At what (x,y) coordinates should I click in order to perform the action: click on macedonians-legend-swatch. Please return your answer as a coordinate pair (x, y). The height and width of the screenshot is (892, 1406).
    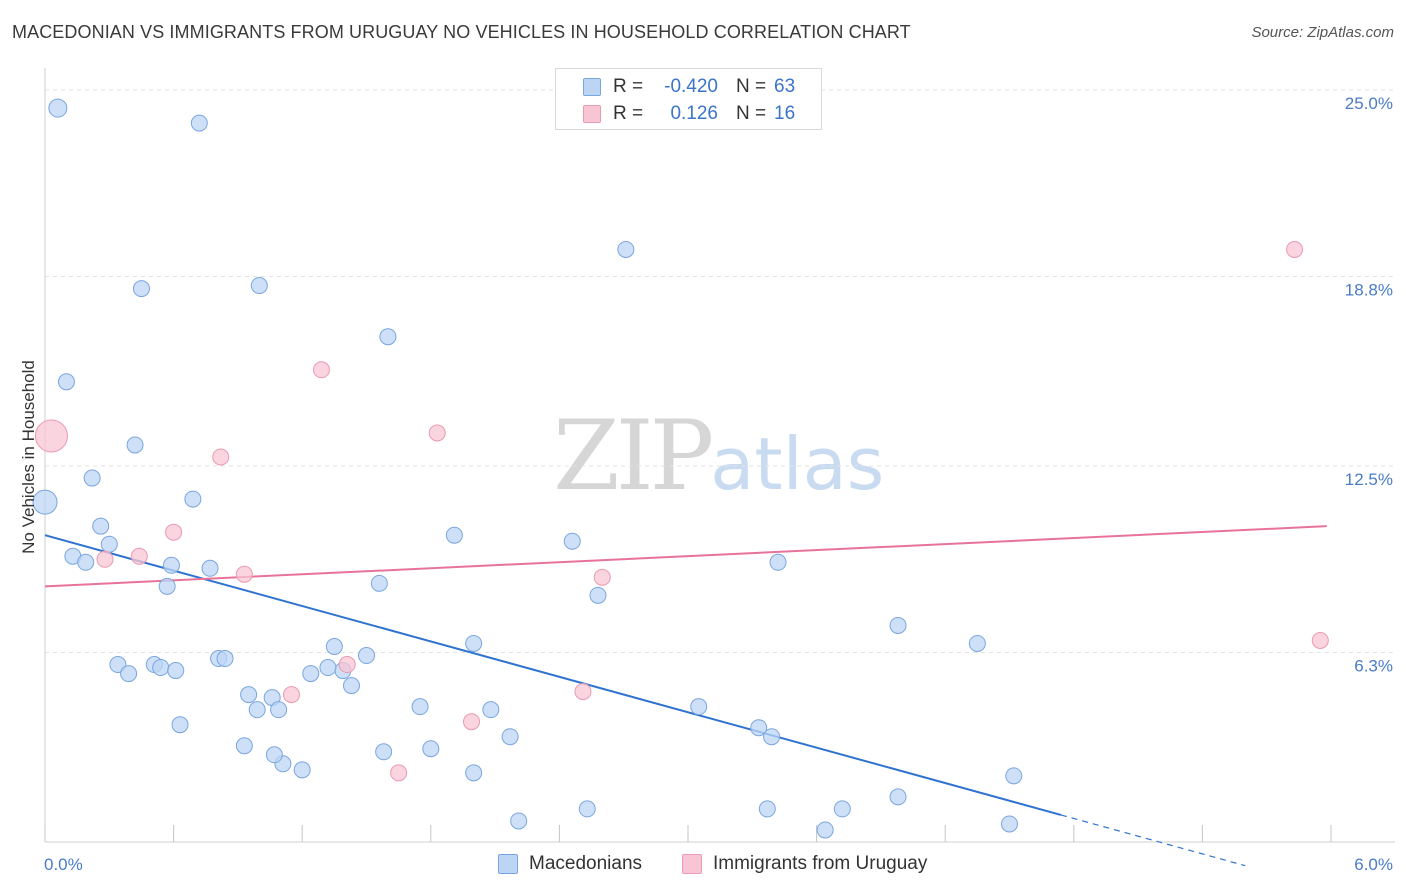
    Looking at the image, I should click on (508, 864).